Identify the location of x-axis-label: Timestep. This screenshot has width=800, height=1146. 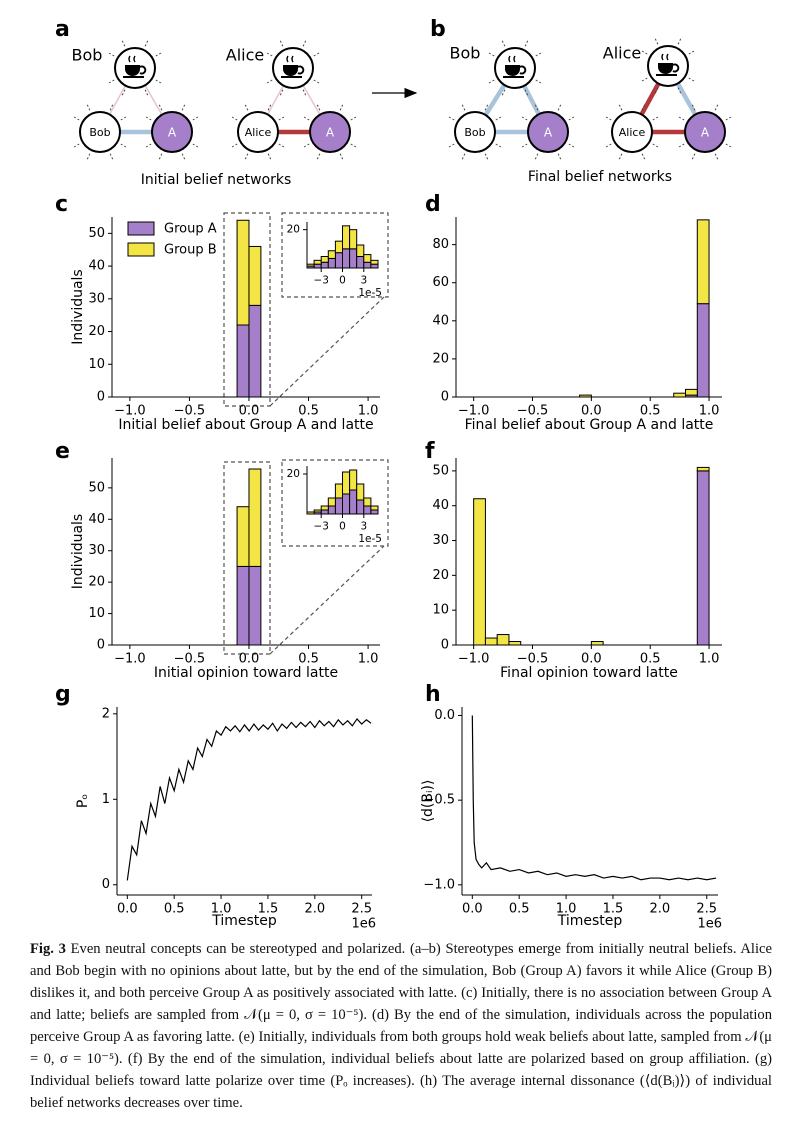
(244, 921).